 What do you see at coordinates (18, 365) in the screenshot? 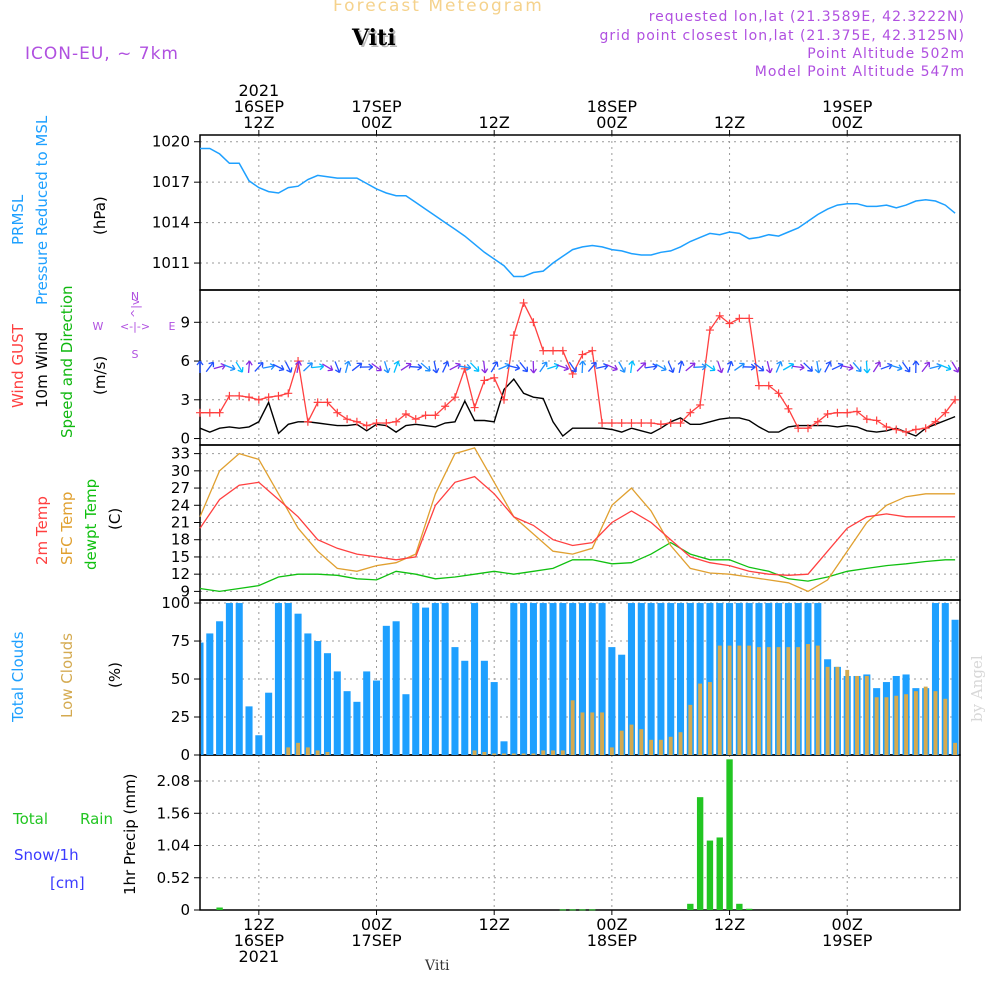
I see `wind-gust-label: Wind GUST` at bounding box center [18, 365].